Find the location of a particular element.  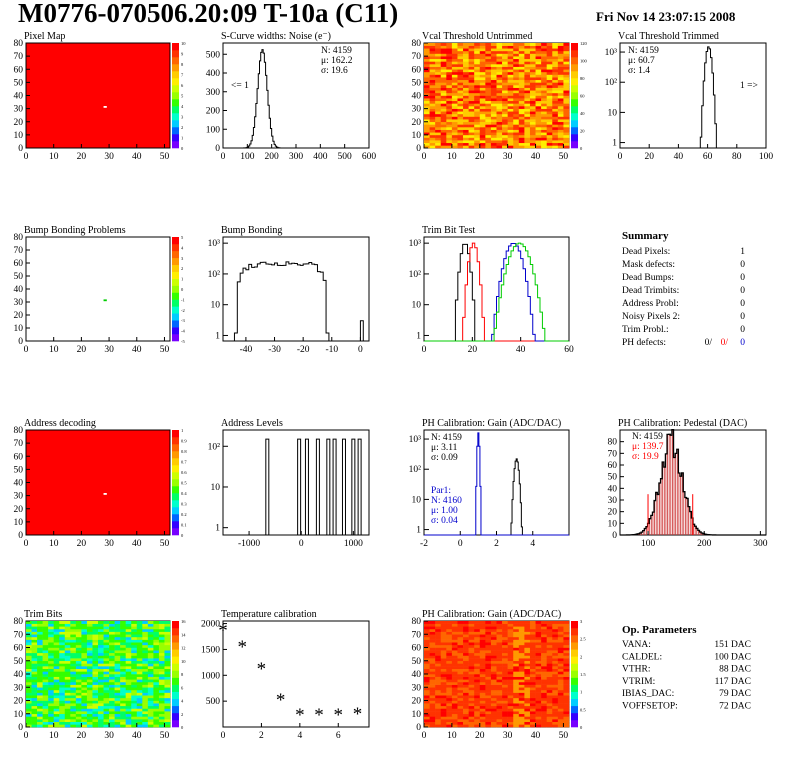

color-scale-label: 12 is located at coordinates (183, 648).